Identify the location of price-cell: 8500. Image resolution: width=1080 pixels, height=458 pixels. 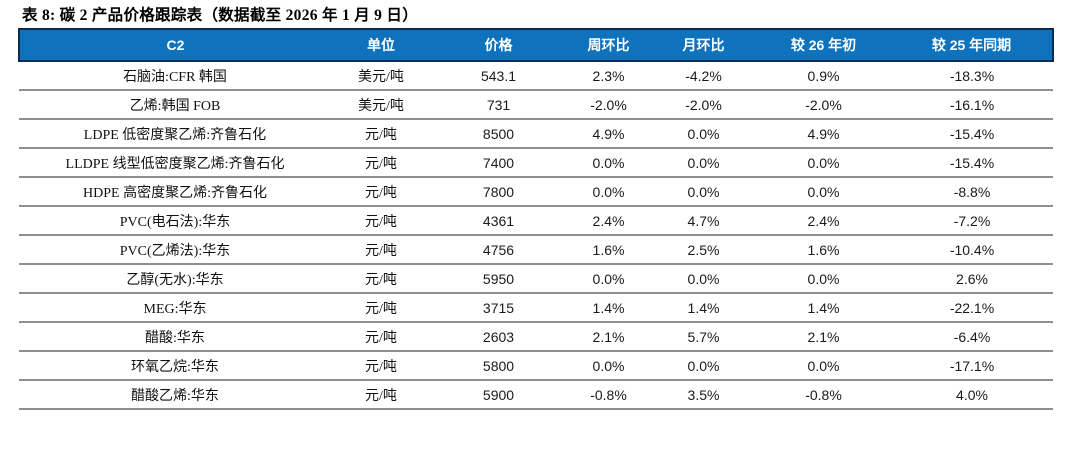
(498, 134).